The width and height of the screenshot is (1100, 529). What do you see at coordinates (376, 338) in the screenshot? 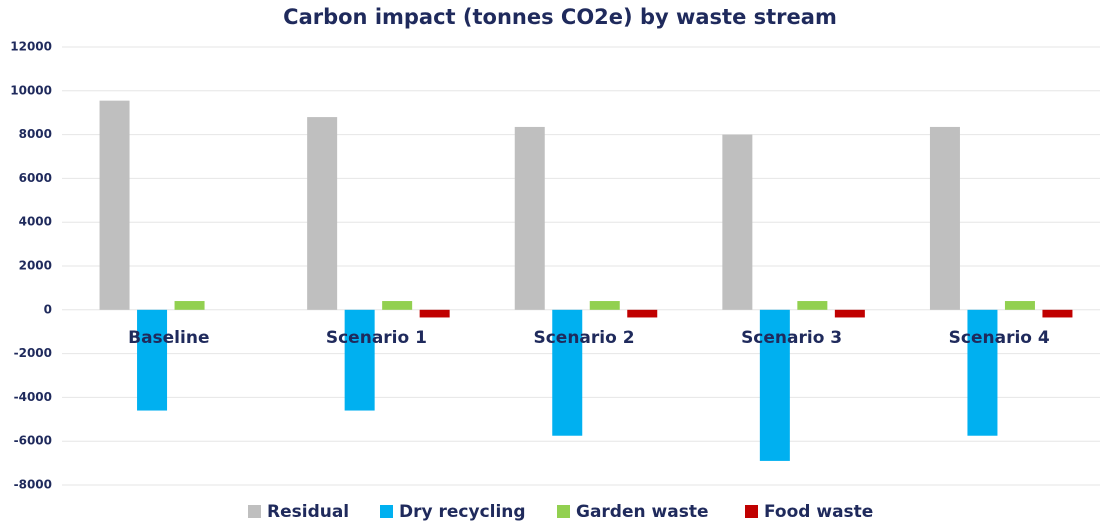
I see `x-tick-label: Scenario 1` at bounding box center [376, 338].